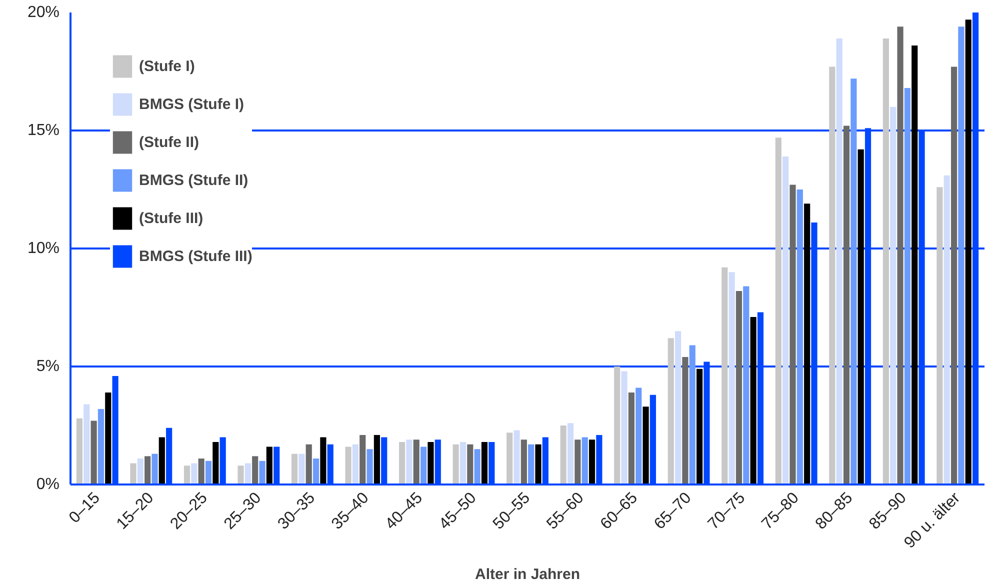 The width and height of the screenshot is (994, 585). What do you see at coordinates (527, 574) in the screenshot?
I see `x-axis-title: Alter in Jahren` at bounding box center [527, 574].